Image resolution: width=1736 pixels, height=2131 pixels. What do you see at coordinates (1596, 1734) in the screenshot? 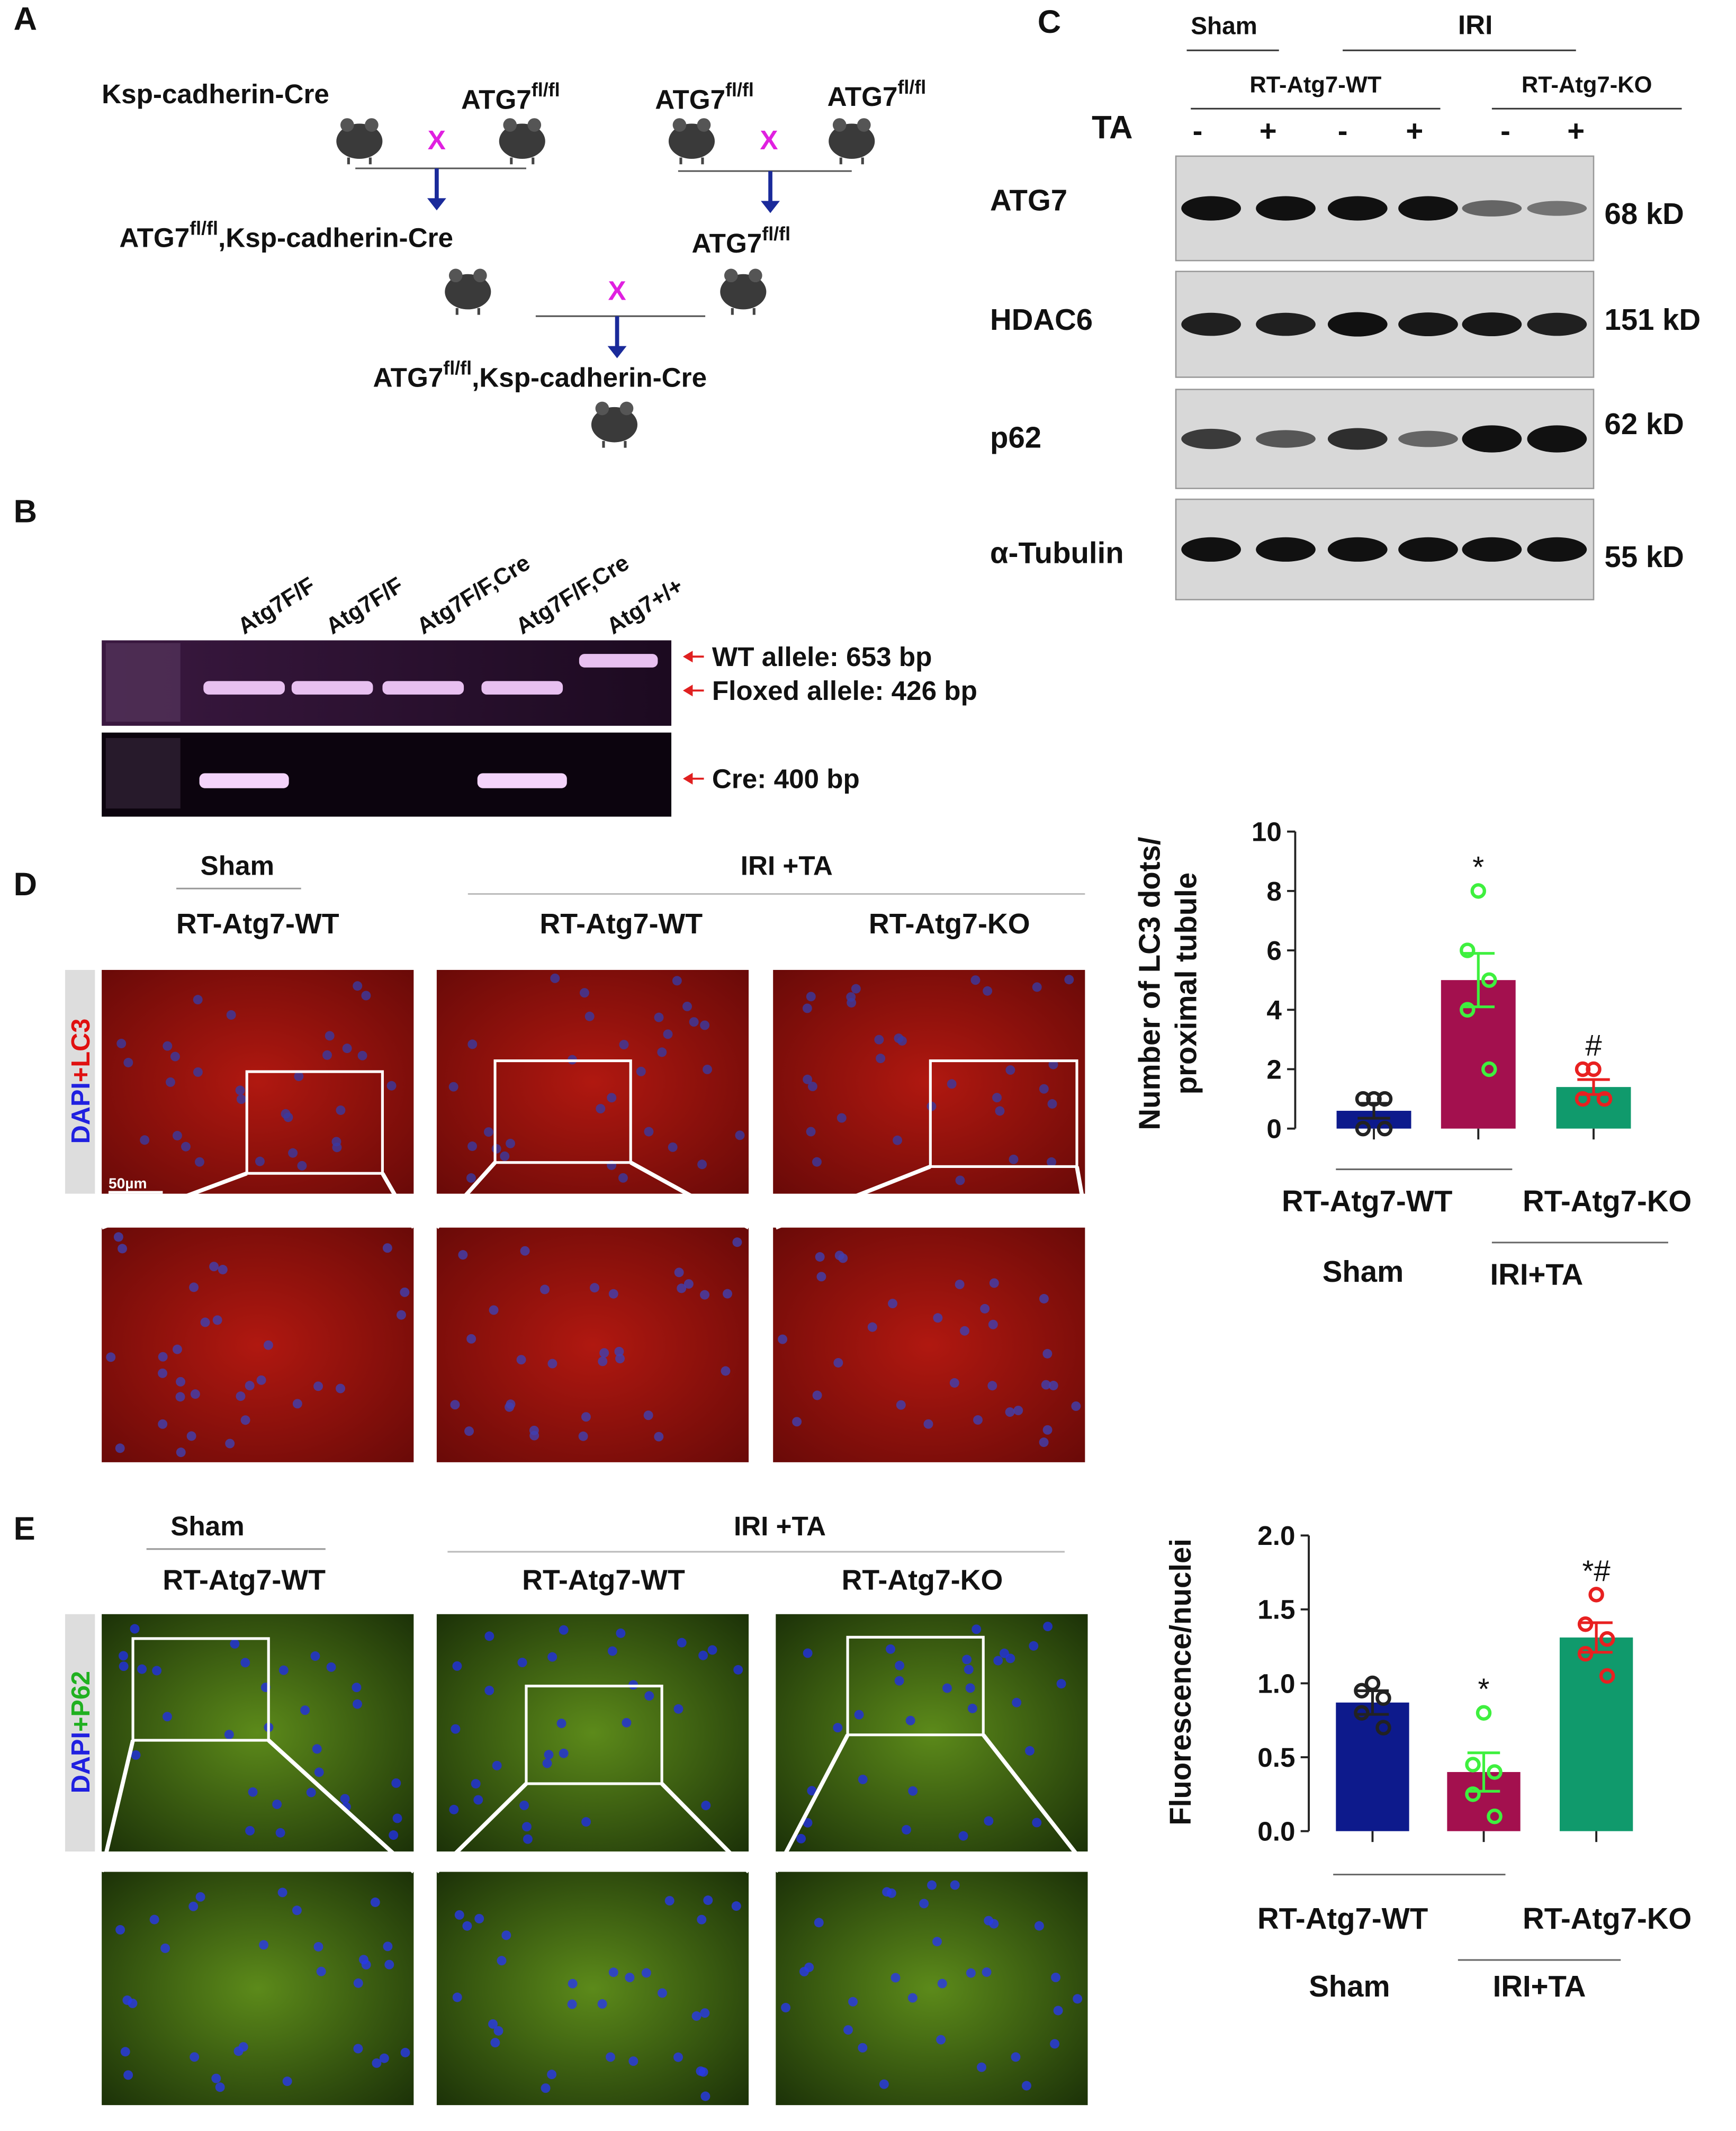
I see `bar` at bounding box center [1596, 1734].